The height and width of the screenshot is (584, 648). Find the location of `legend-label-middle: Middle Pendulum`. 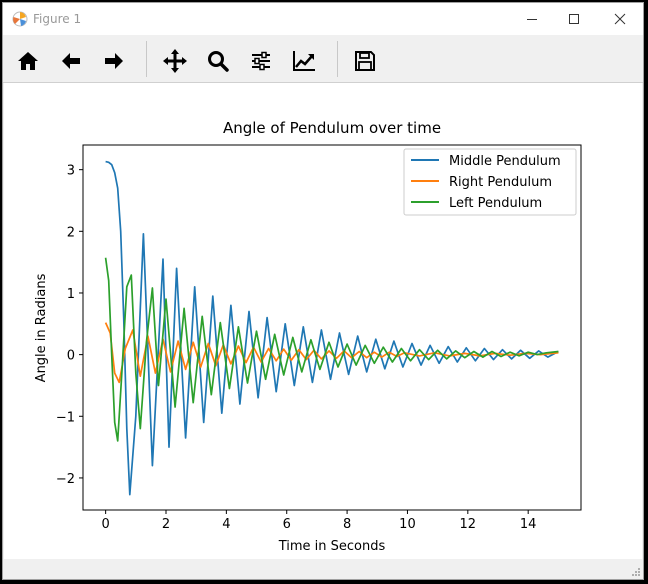

legend-label-middle: Middle Pendulum is located at coordinates (505, 161).